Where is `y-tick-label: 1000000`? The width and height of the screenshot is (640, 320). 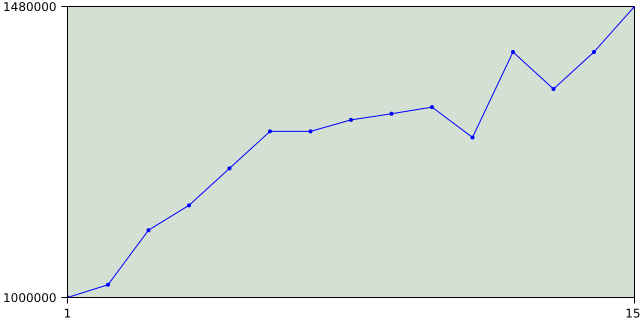
y-tick-label: 1000000 is located at coordinates (30, 298).